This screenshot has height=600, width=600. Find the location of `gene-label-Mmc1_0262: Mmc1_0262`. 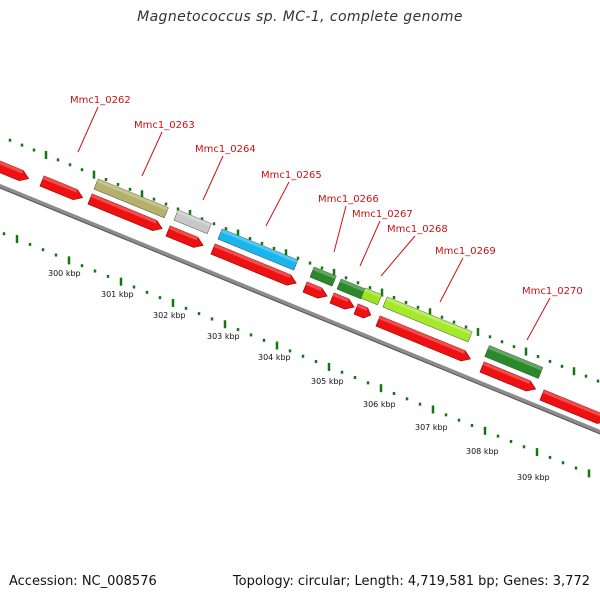

gene-label-Mmc1_0262: Mmc1_0262 is located at coordinates (100, 100).